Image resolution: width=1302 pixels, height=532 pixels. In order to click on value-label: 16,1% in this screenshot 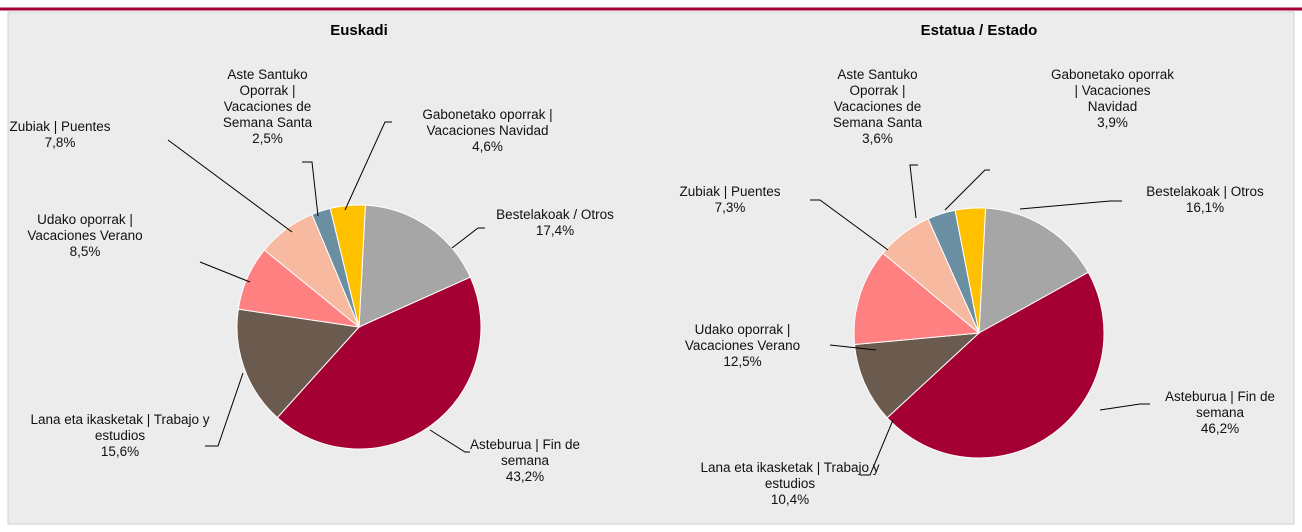, I will do `click(1205, 207)`.